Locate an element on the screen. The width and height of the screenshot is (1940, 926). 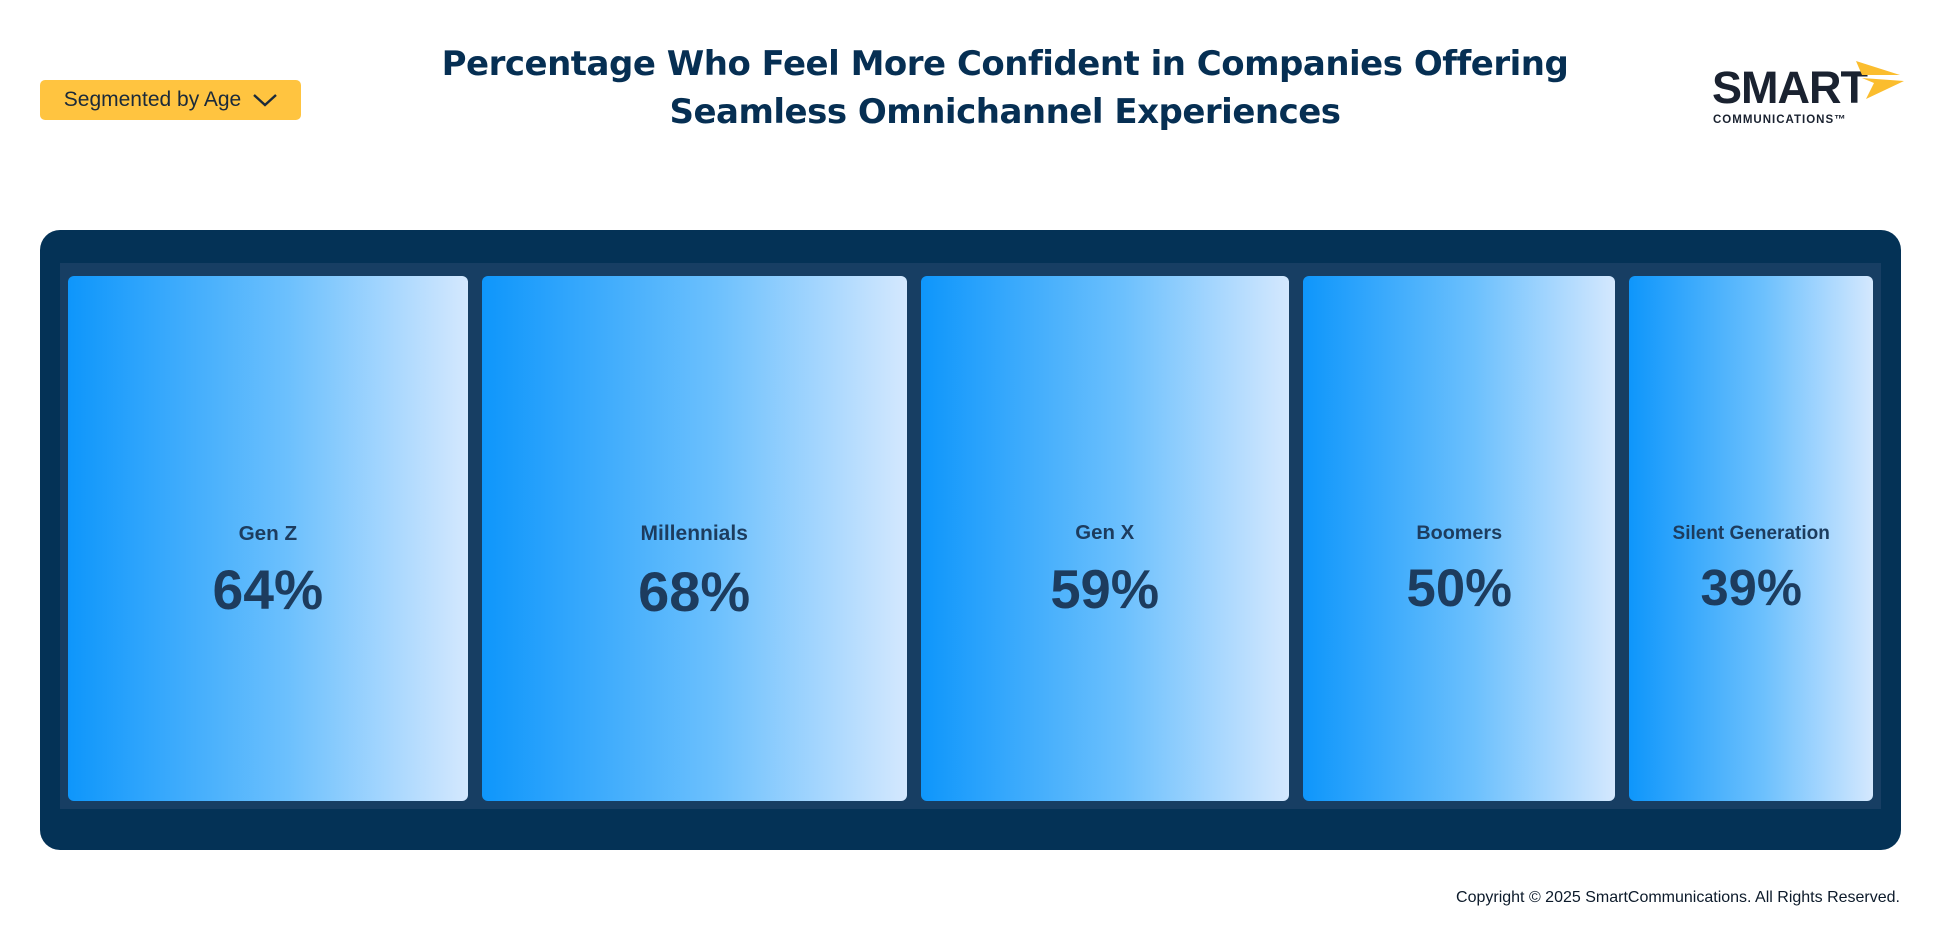
arrow-chevrons-icon is located at coordinates (1880, 80).